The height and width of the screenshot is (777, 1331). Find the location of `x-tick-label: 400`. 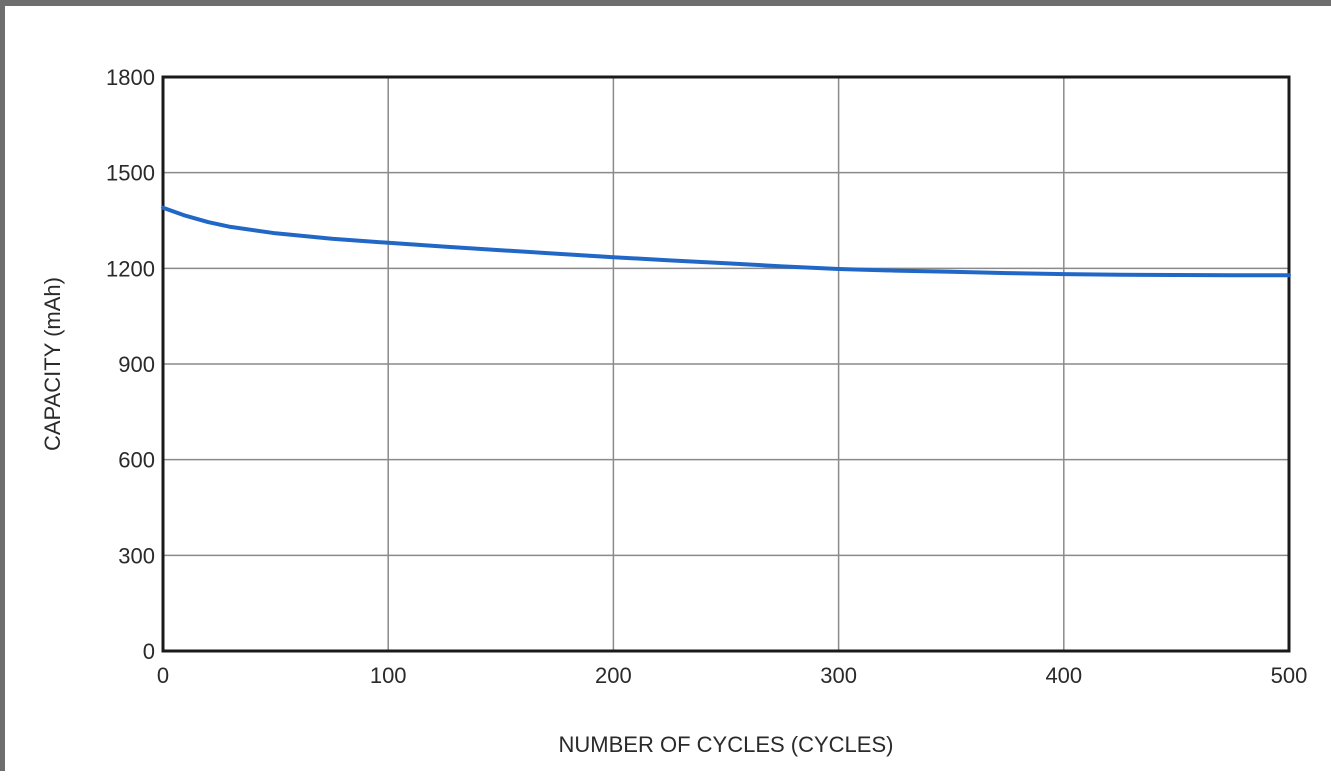

x-tick-label: 400 is located at coordinates (1063, 675).